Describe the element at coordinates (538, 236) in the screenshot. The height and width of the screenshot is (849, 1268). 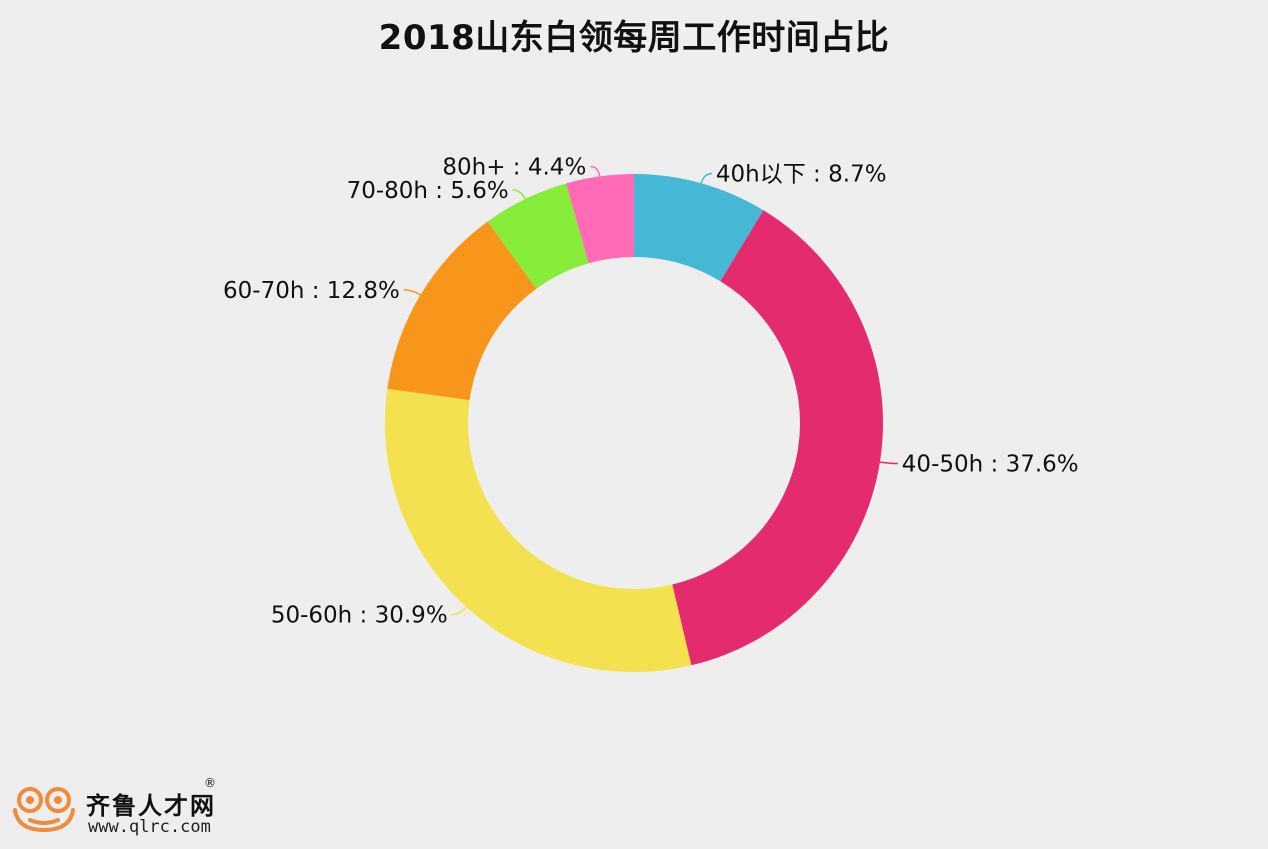
I see `slice-70-80h` at that location.